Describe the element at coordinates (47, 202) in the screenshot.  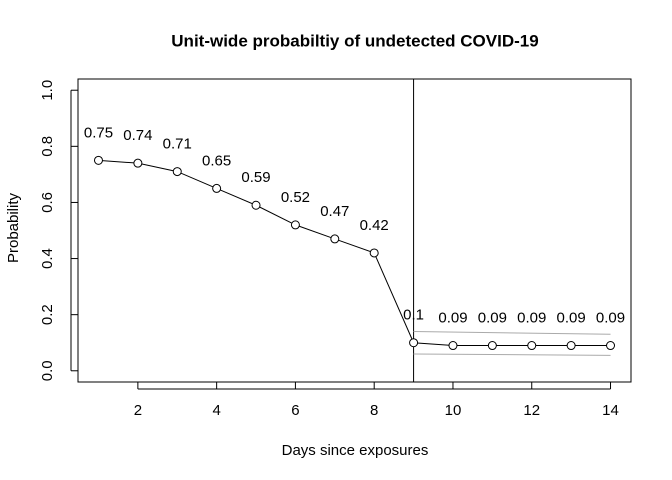
I see `y-tick-label: 0.6` at that location.